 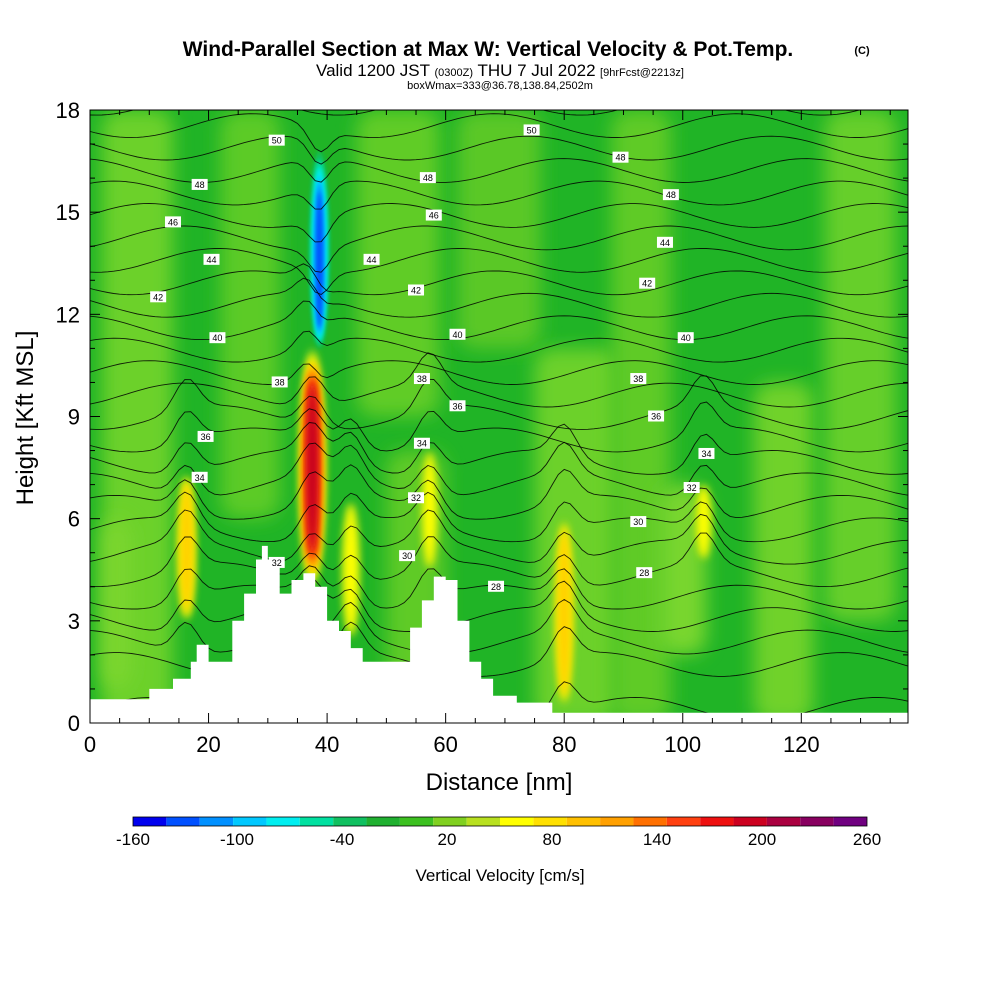 I want to click on colorbar-tick-label: 140, so click(x=657, y=839).